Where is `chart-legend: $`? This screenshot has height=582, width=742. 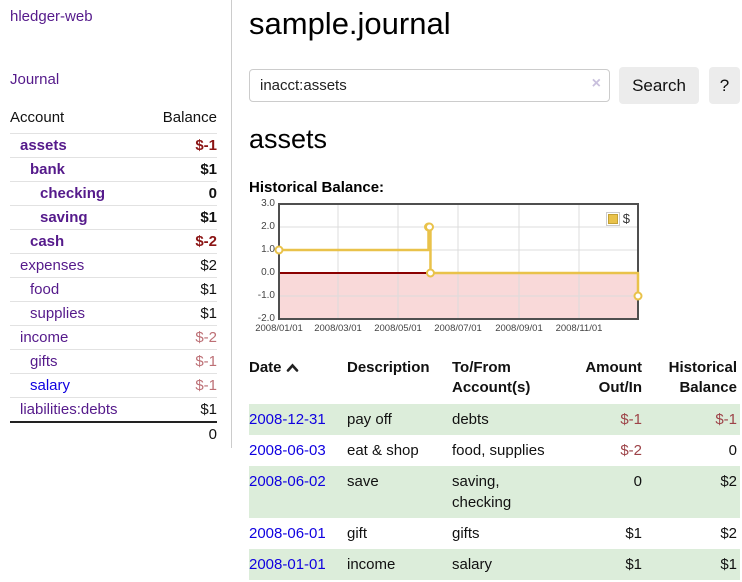 chart-legend: $ is located at coordinates (617, 218).